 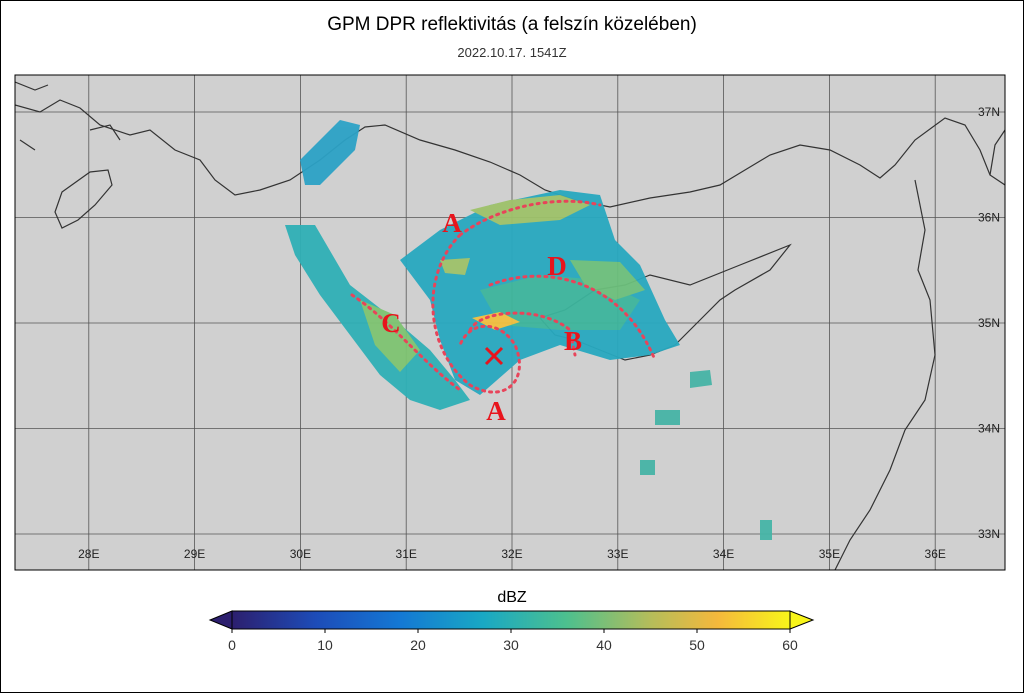 I want to click on lon-label: 32E, so click(x=511, y=554).